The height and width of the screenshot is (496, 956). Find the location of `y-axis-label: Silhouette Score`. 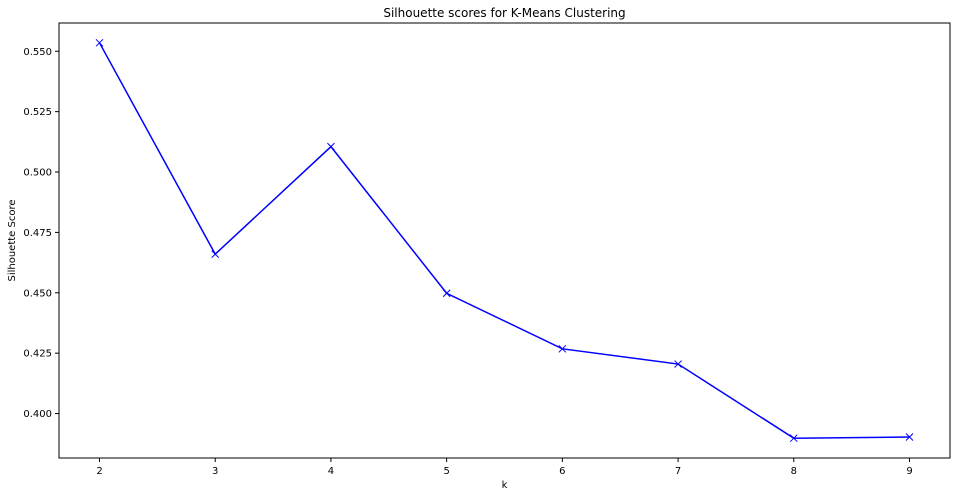

y-axis-label: Silhouette Score is located at coordinates (12, 240).